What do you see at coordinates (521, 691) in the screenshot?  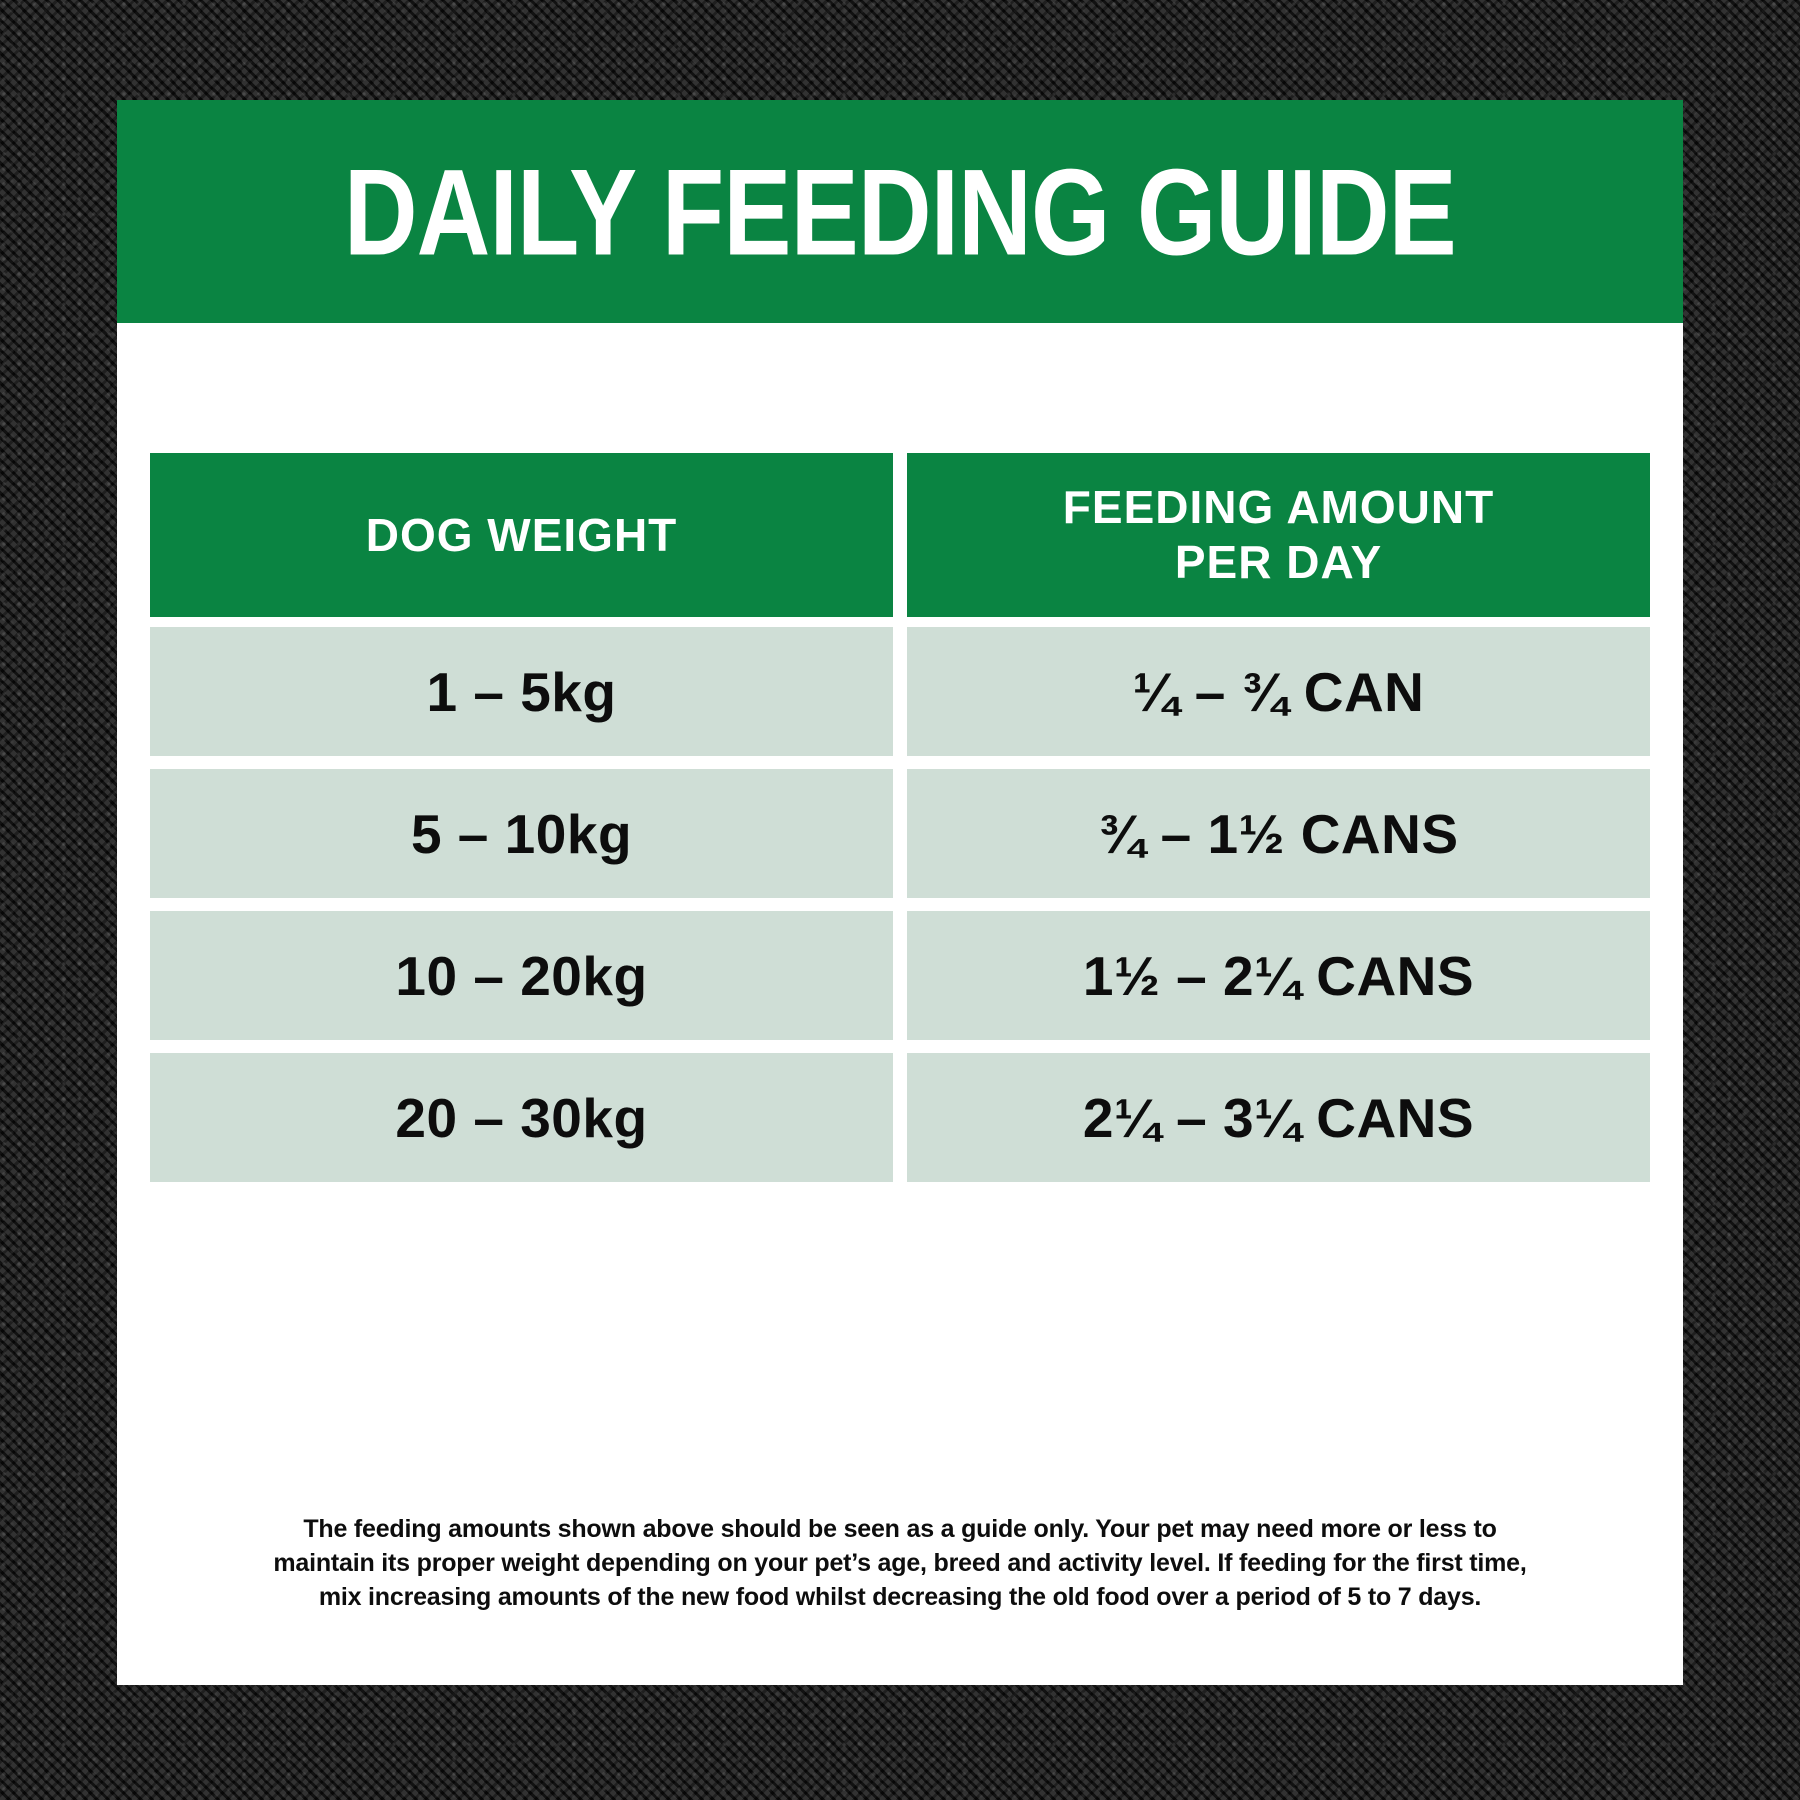 I see `dog-weight-value: 1 – 5kg` at bounding box center [521, 691].